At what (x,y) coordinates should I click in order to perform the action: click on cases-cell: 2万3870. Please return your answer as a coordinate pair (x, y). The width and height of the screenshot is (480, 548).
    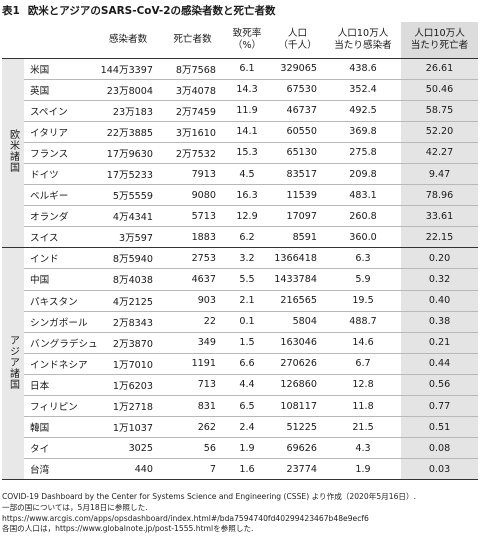
    Looking at the image, I should click on (128, 343).